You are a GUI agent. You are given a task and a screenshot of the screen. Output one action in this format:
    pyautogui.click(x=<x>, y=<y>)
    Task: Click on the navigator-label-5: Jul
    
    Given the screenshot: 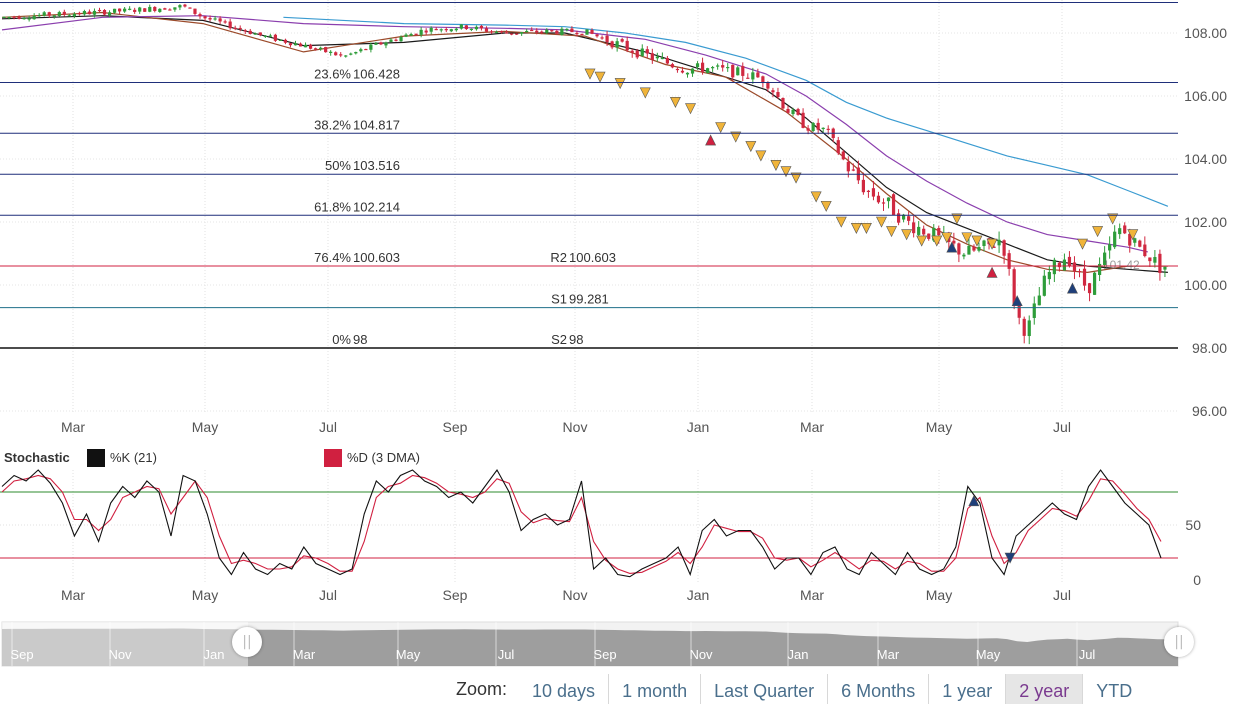 What is the action you would take?
    pyautogui.click(x=506, y=654)
    